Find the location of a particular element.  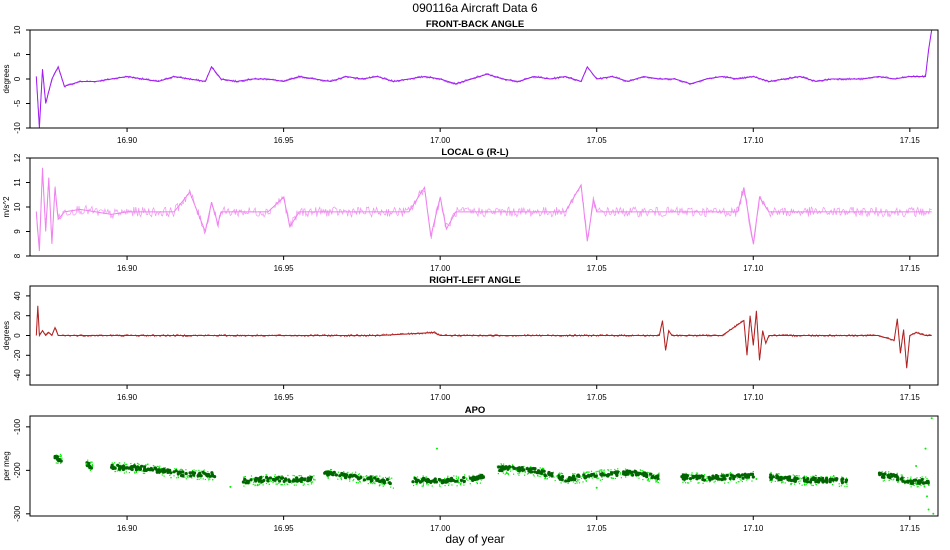

x-tick-label: 16.90 is located at coordinates (127, 140).